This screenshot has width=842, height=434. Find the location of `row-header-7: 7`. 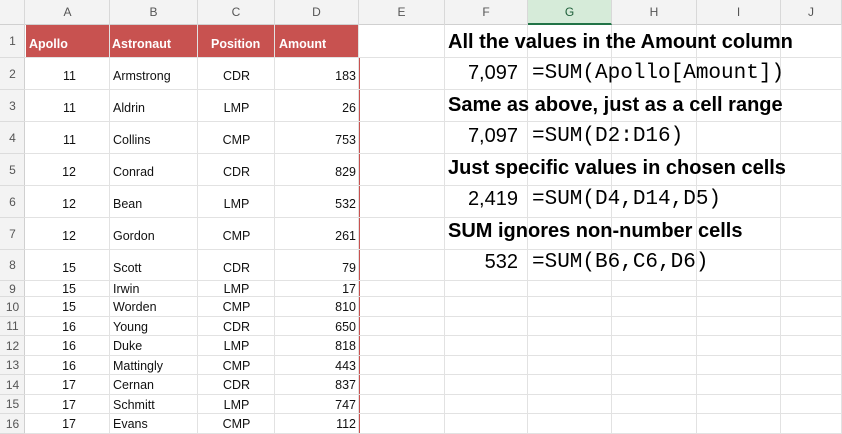

row-header-7: 7 is located at coordinates (12, 234).